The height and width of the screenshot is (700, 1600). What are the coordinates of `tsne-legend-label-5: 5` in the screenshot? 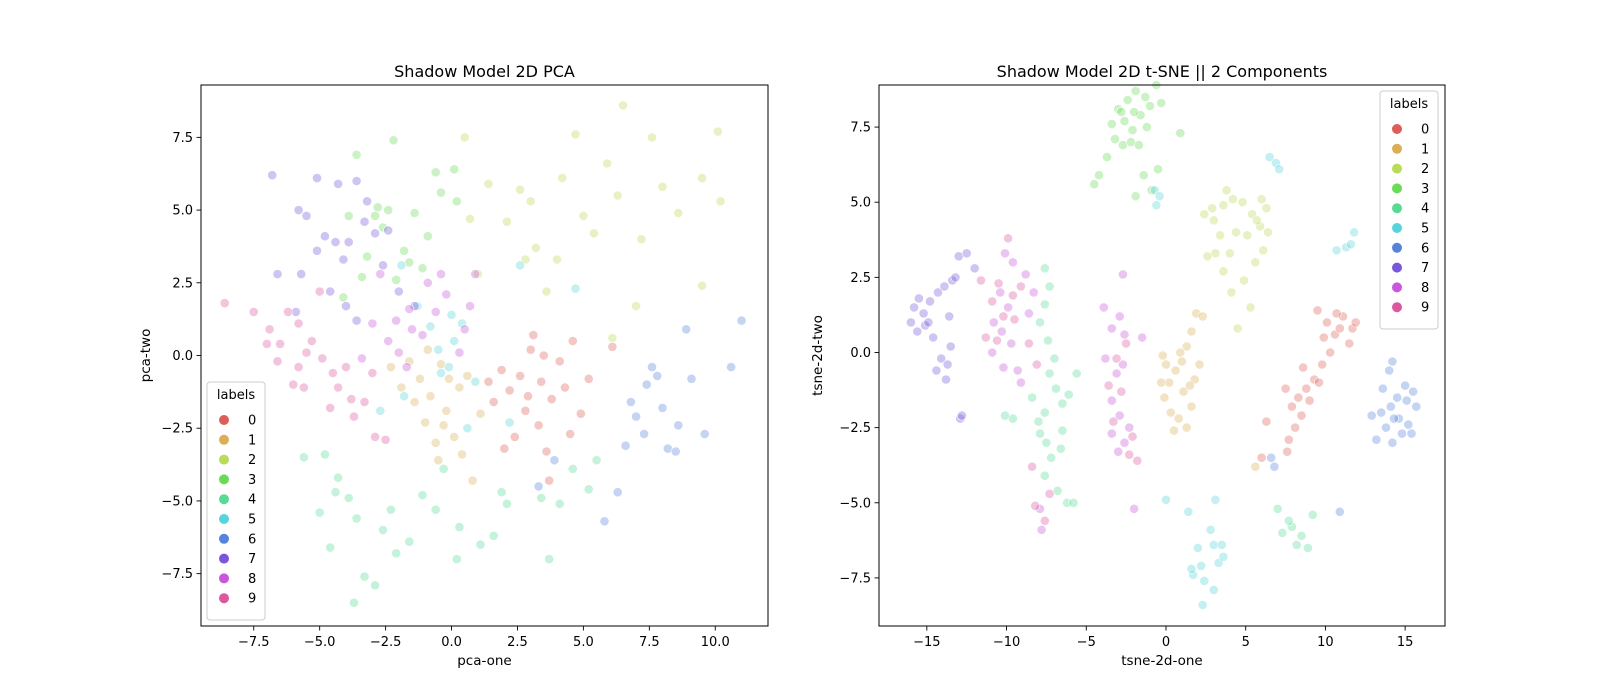 It's located at (1425, 229).